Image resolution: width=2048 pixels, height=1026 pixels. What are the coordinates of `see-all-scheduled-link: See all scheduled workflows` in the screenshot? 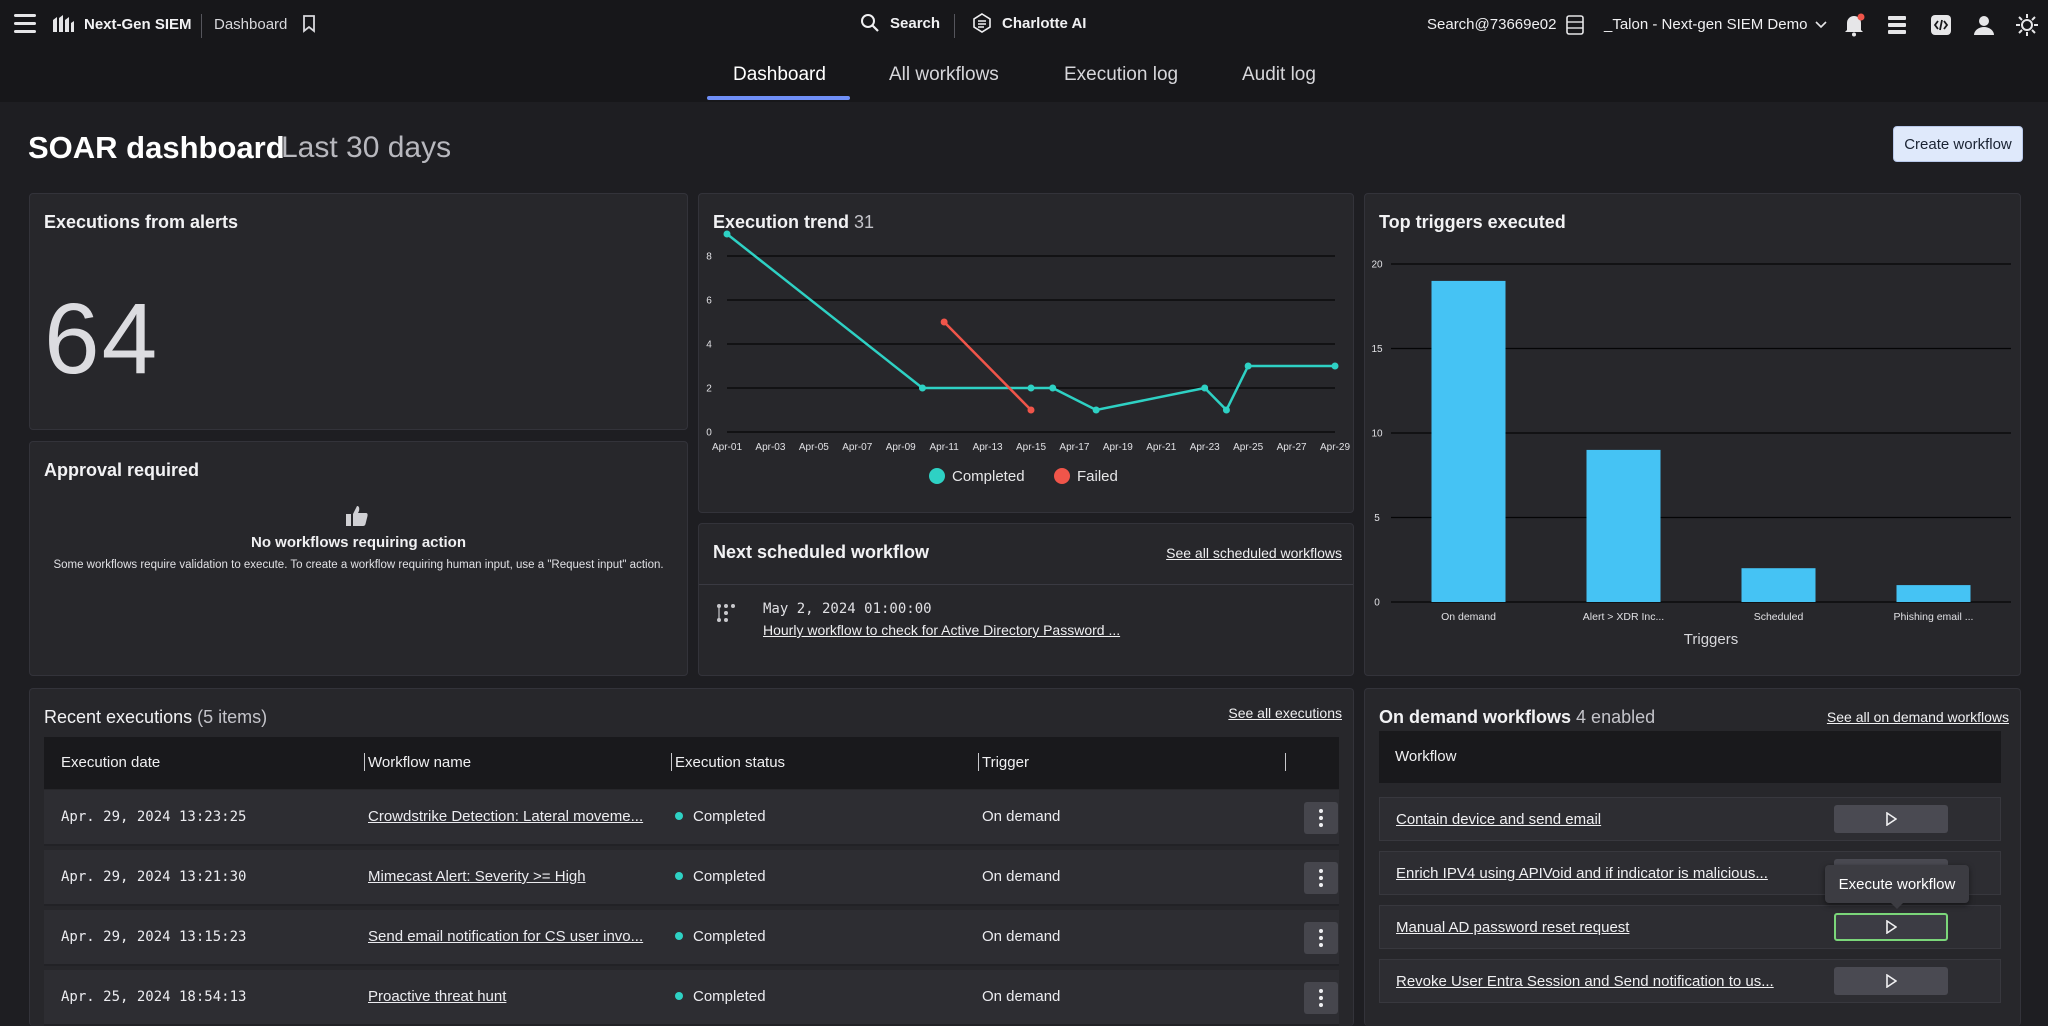 It's located at (1254, 553).